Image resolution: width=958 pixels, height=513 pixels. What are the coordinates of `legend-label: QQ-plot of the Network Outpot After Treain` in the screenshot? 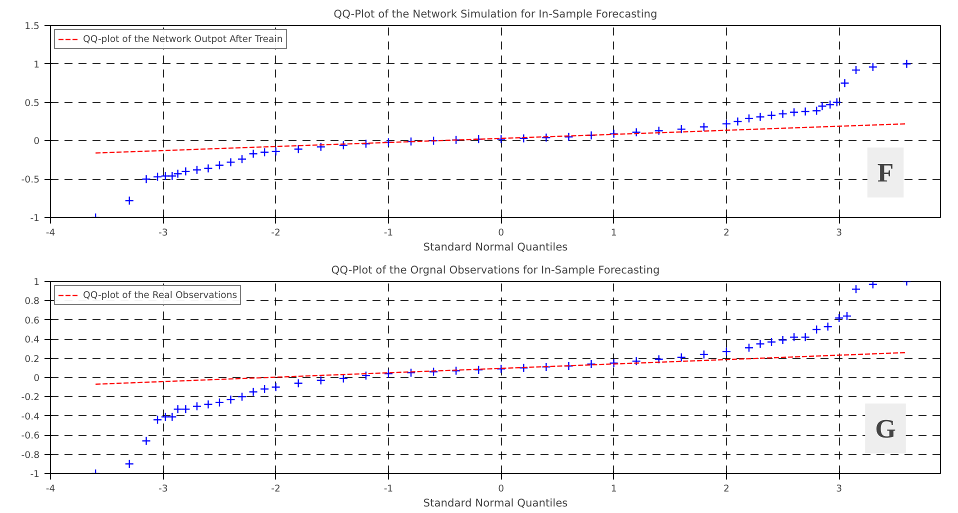 It's located at (183, 39).